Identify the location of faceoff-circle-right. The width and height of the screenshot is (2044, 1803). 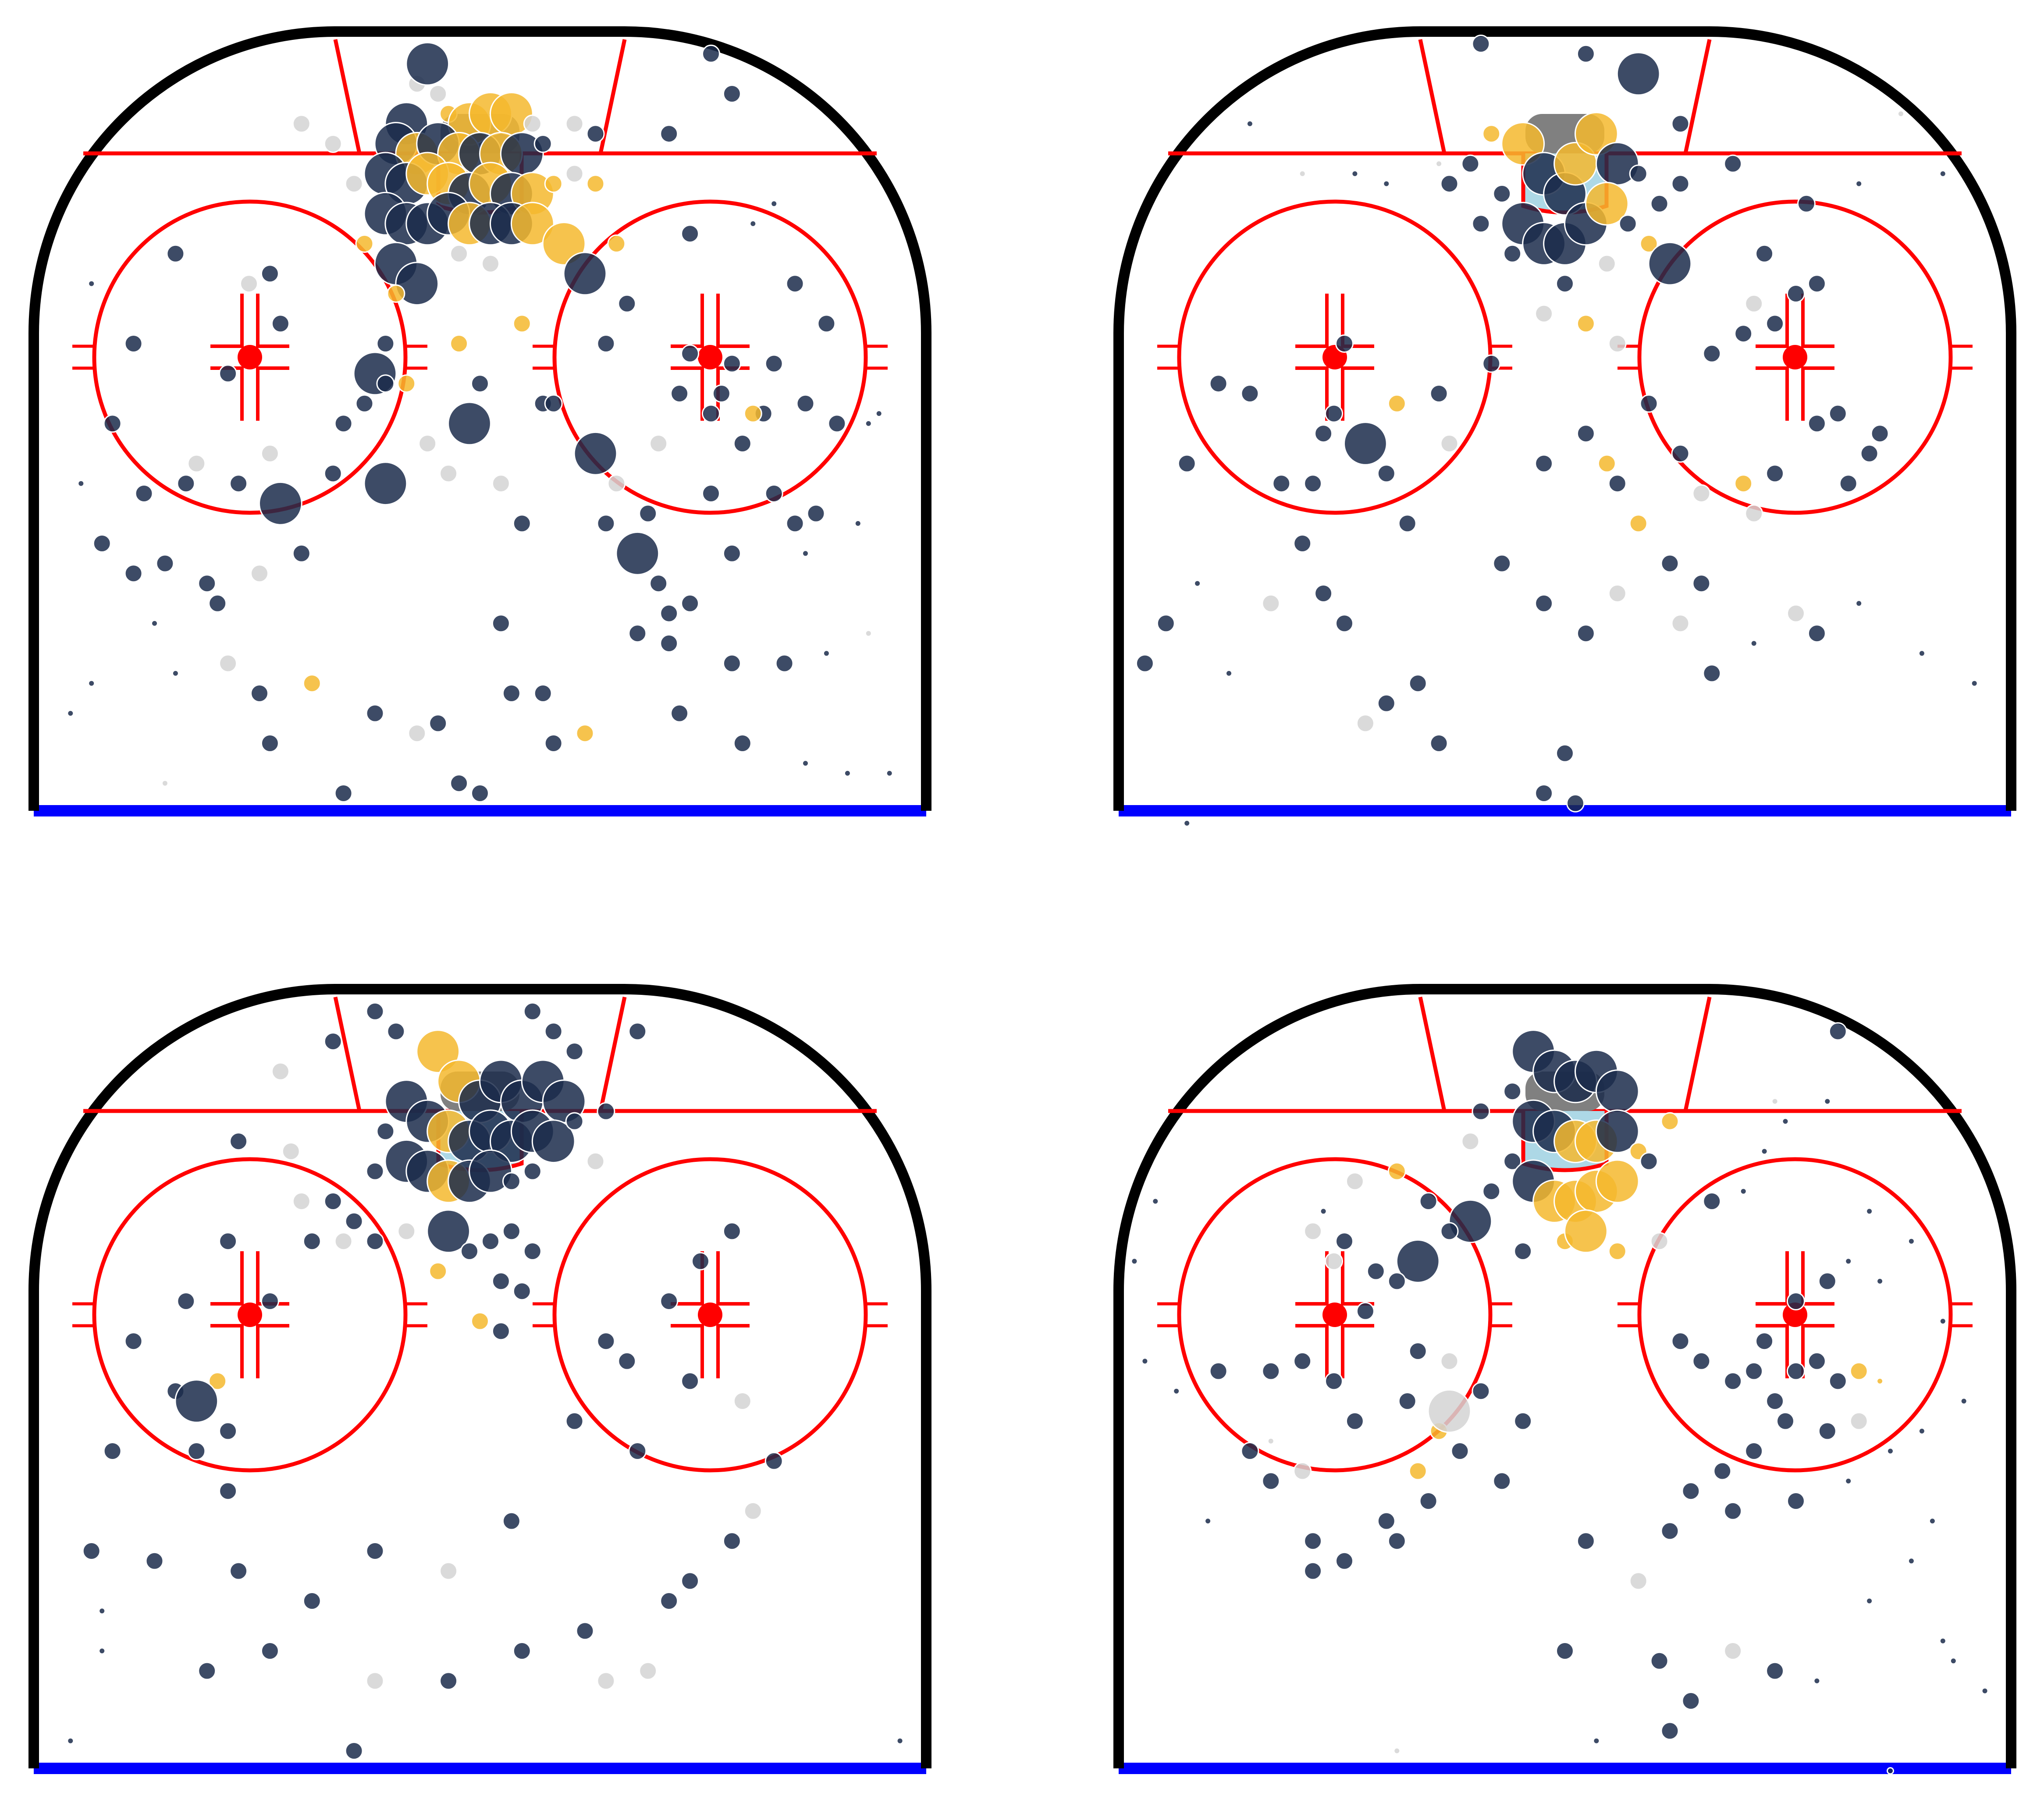
(710, 1315).